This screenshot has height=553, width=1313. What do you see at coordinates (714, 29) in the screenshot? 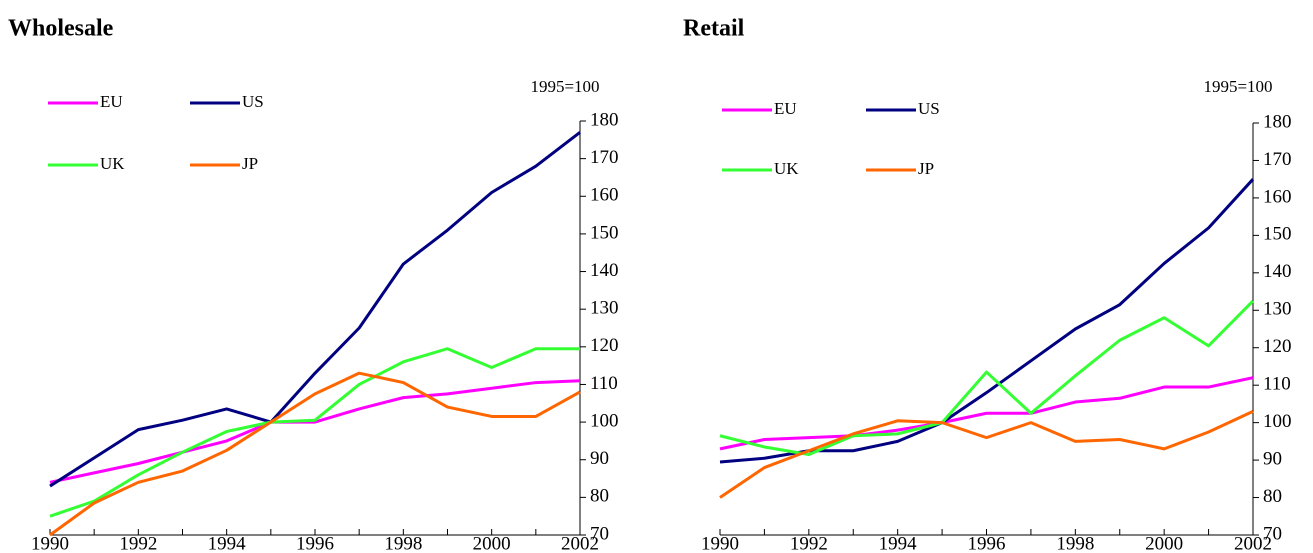
I see `chart-title: Retail` at bounding box center [714, 29].